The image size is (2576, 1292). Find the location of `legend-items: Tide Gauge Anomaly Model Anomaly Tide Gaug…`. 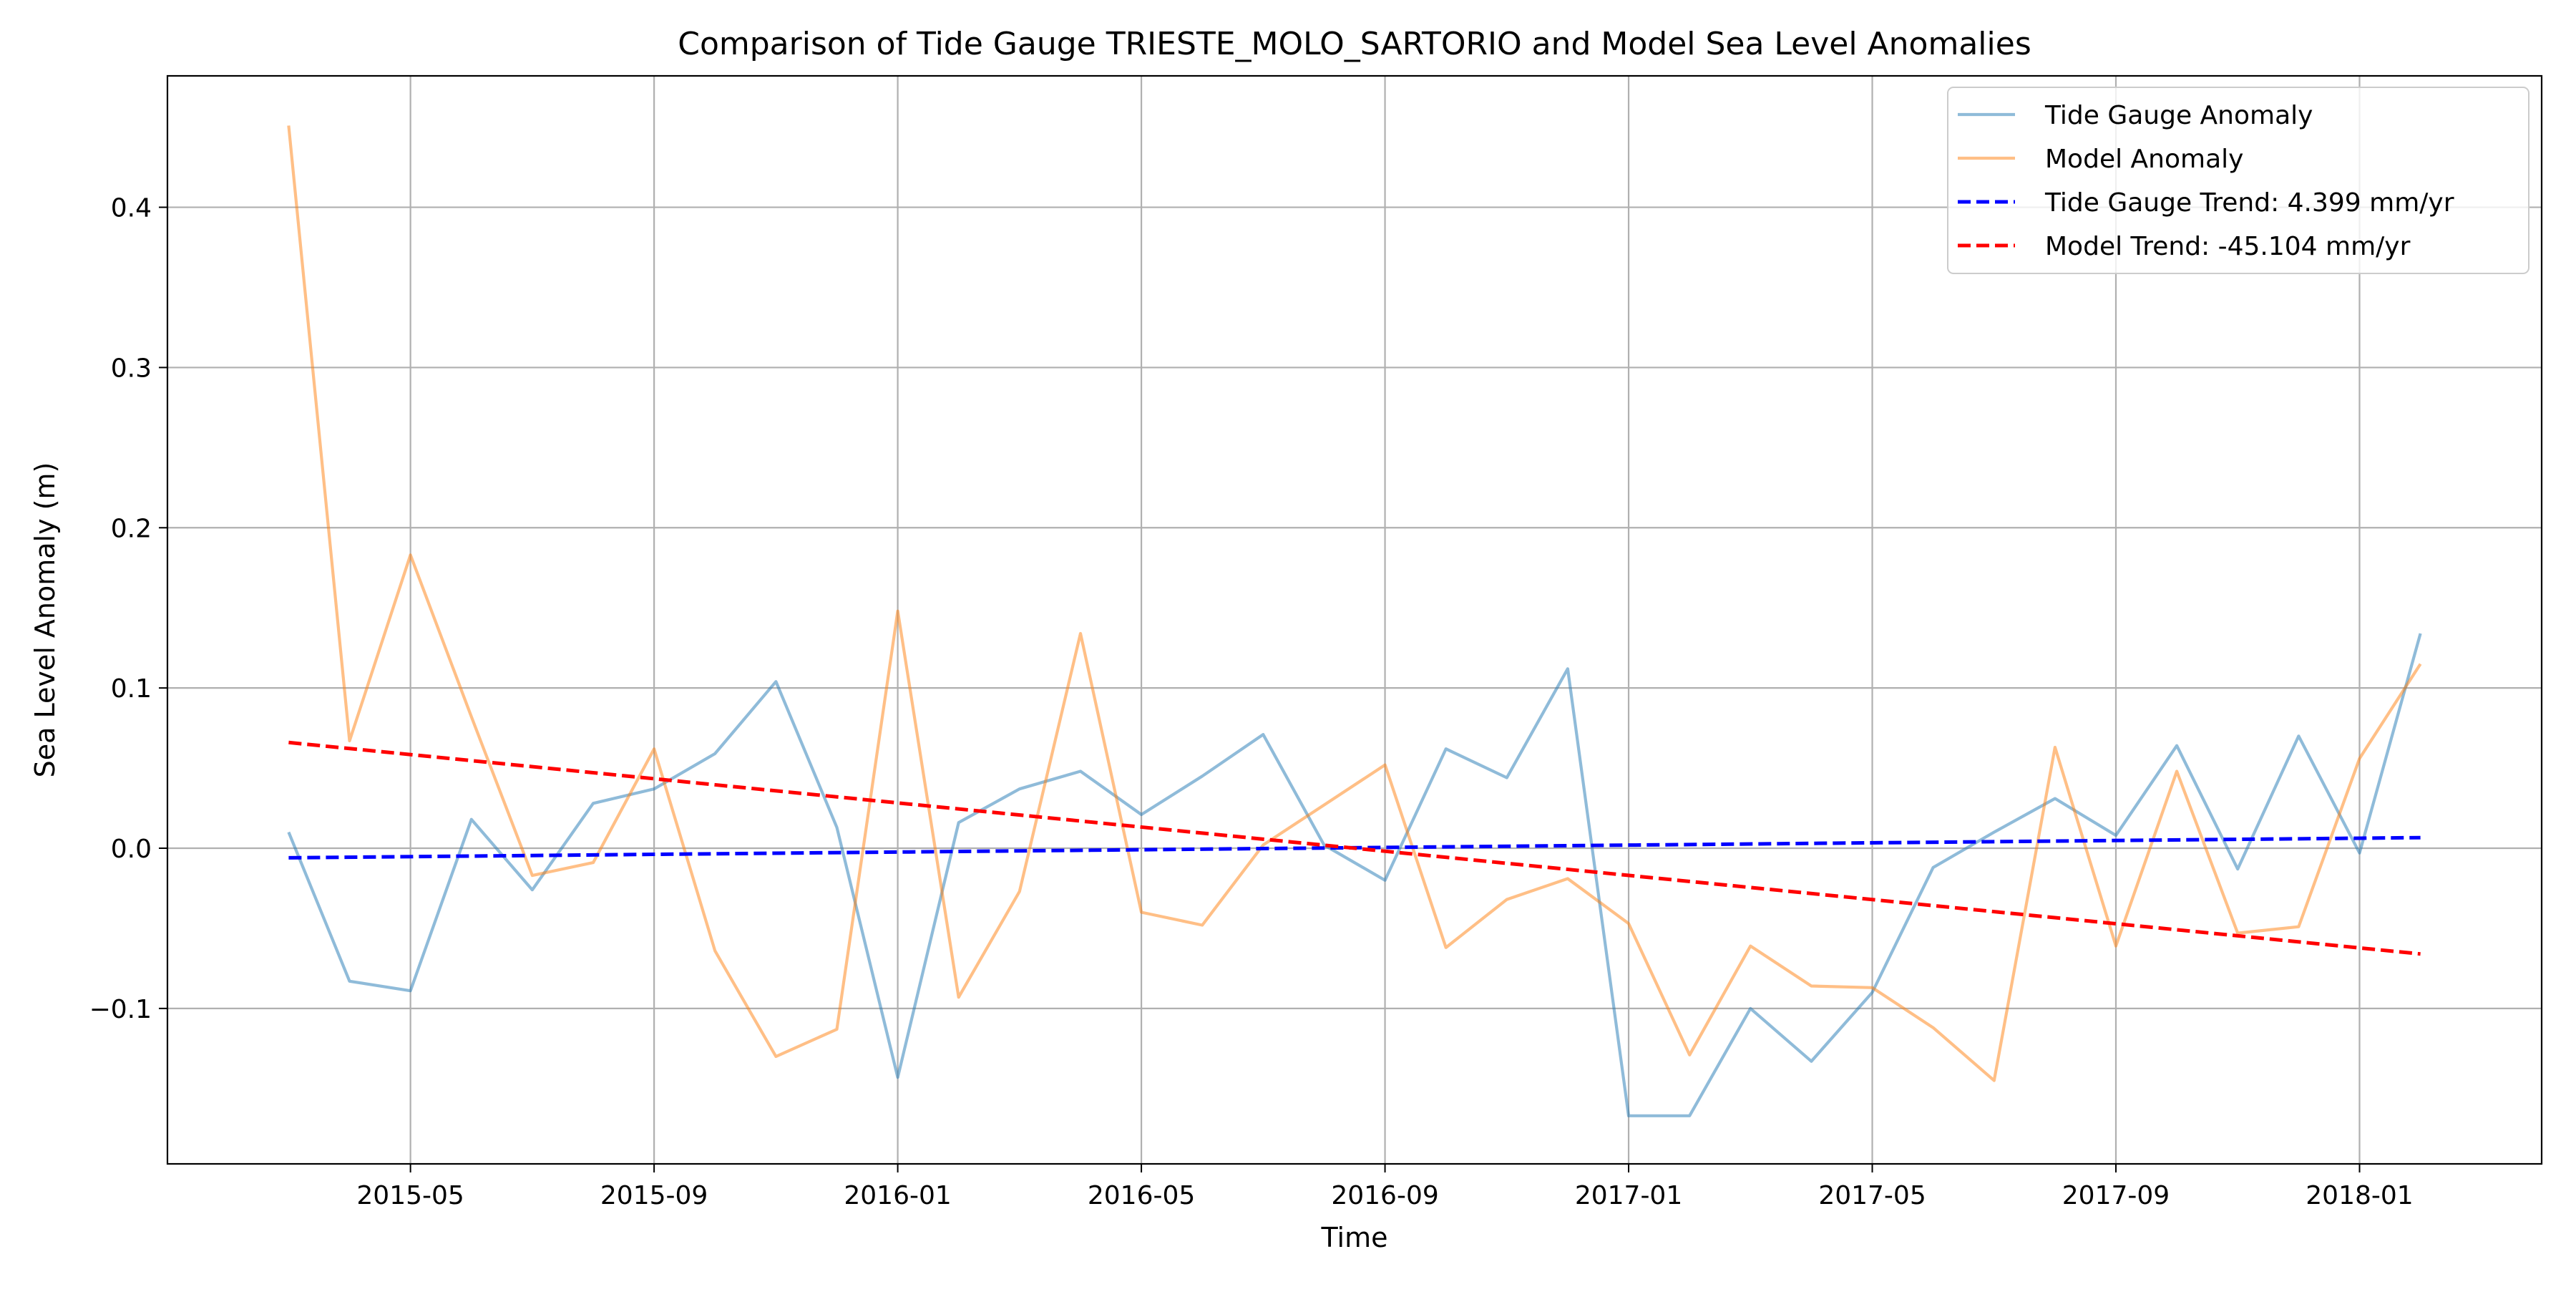

legend-items: Tide Gauge Anomaly Model Anomaly Tide Gaug… is located at coordinates (2206, 181).